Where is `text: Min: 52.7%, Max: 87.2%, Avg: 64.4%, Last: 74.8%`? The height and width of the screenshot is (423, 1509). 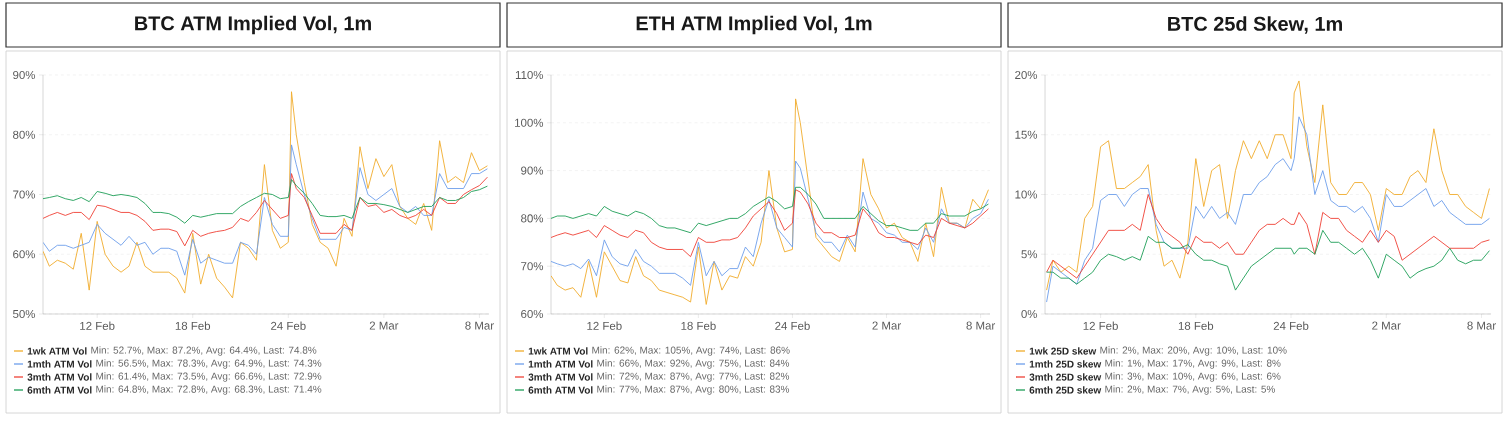 text: Min: 52.7%, Max: 87.2%, Avg: 64.4%, Last: 74.8% is located at coordinates (204, 351).